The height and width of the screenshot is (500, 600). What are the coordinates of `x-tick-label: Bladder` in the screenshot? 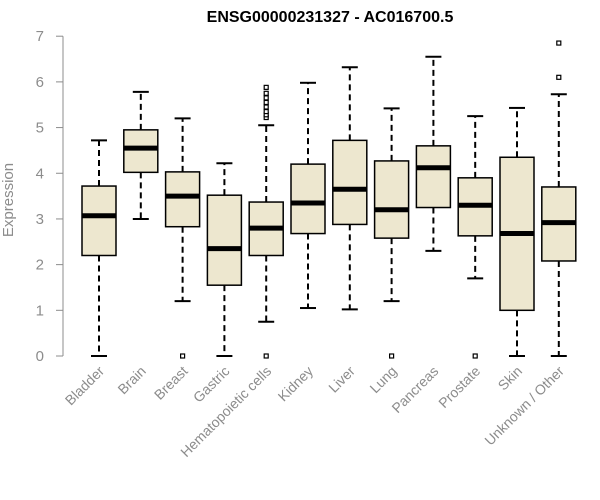 It's located at (85, 386).